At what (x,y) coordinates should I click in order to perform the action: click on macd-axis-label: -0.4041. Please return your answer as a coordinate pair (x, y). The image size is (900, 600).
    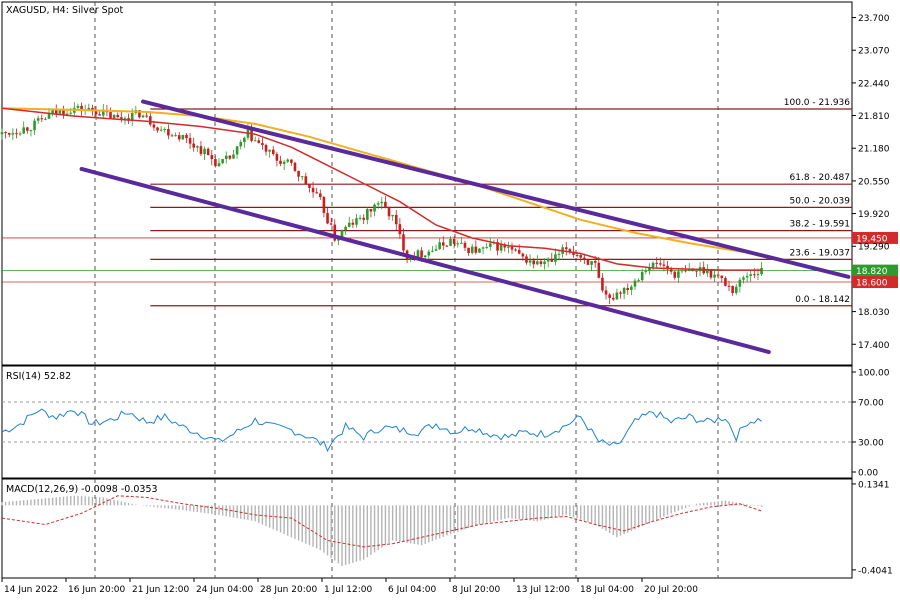
    Looking at the image, I should click on (875, 571).